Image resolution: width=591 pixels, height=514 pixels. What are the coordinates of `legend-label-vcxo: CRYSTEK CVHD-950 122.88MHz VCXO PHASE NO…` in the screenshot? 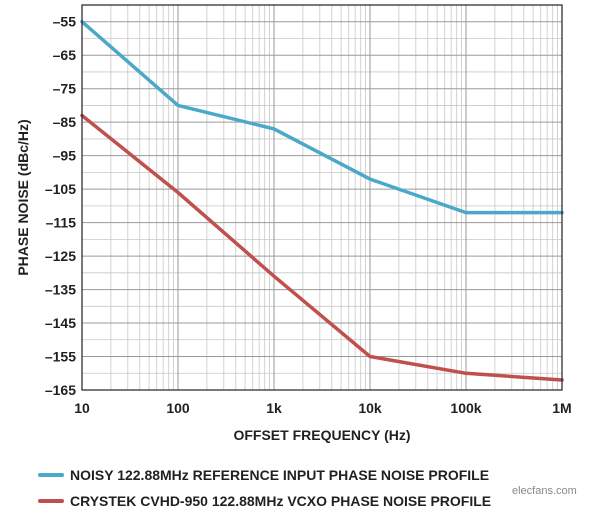 It's located at (281, 501).